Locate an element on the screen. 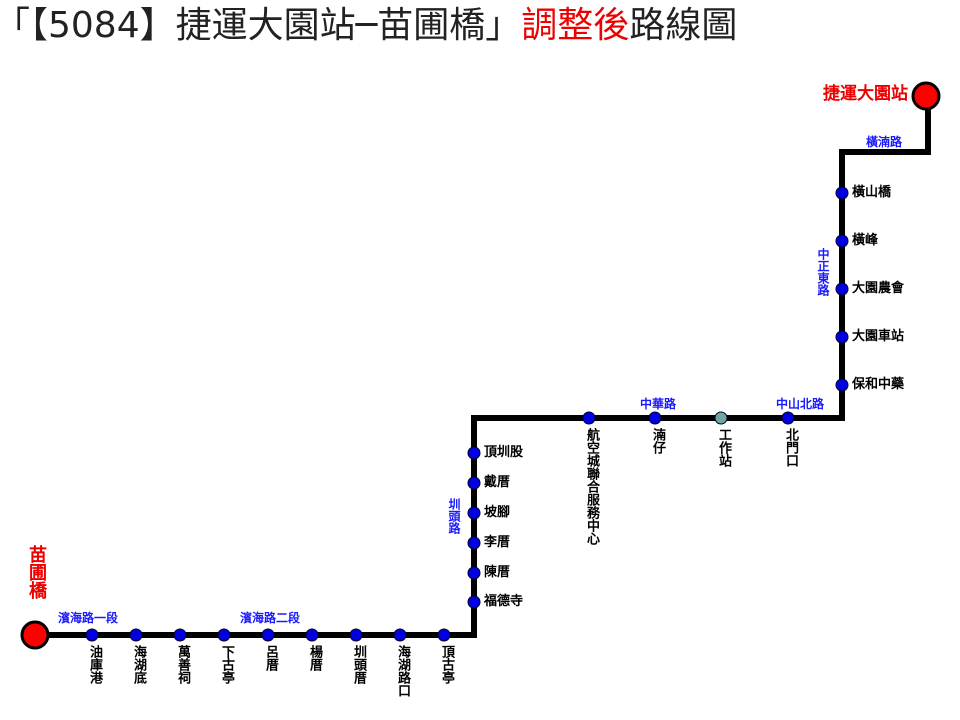 This screenshot has width=960, height=720. stop-label: 海湖底 is located at coordinates (138, 664).